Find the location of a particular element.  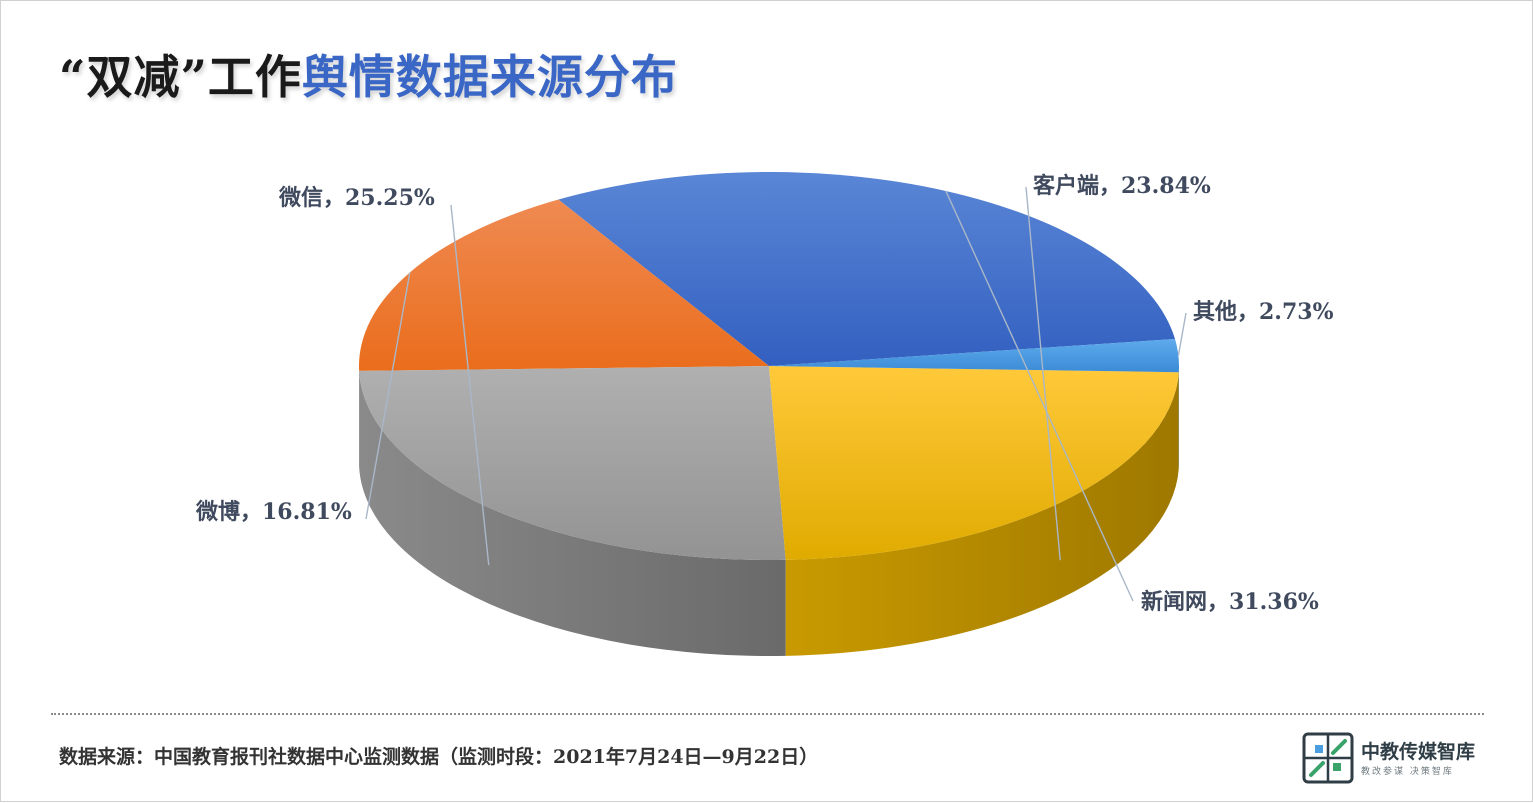

leader-其他 is located at coordinates (1182, 334).